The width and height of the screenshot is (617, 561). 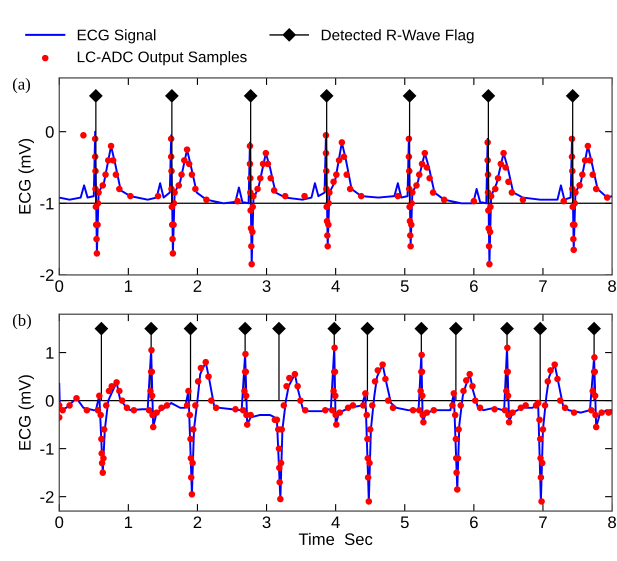 I want to click on text: (b), so click(x=21, y=322).